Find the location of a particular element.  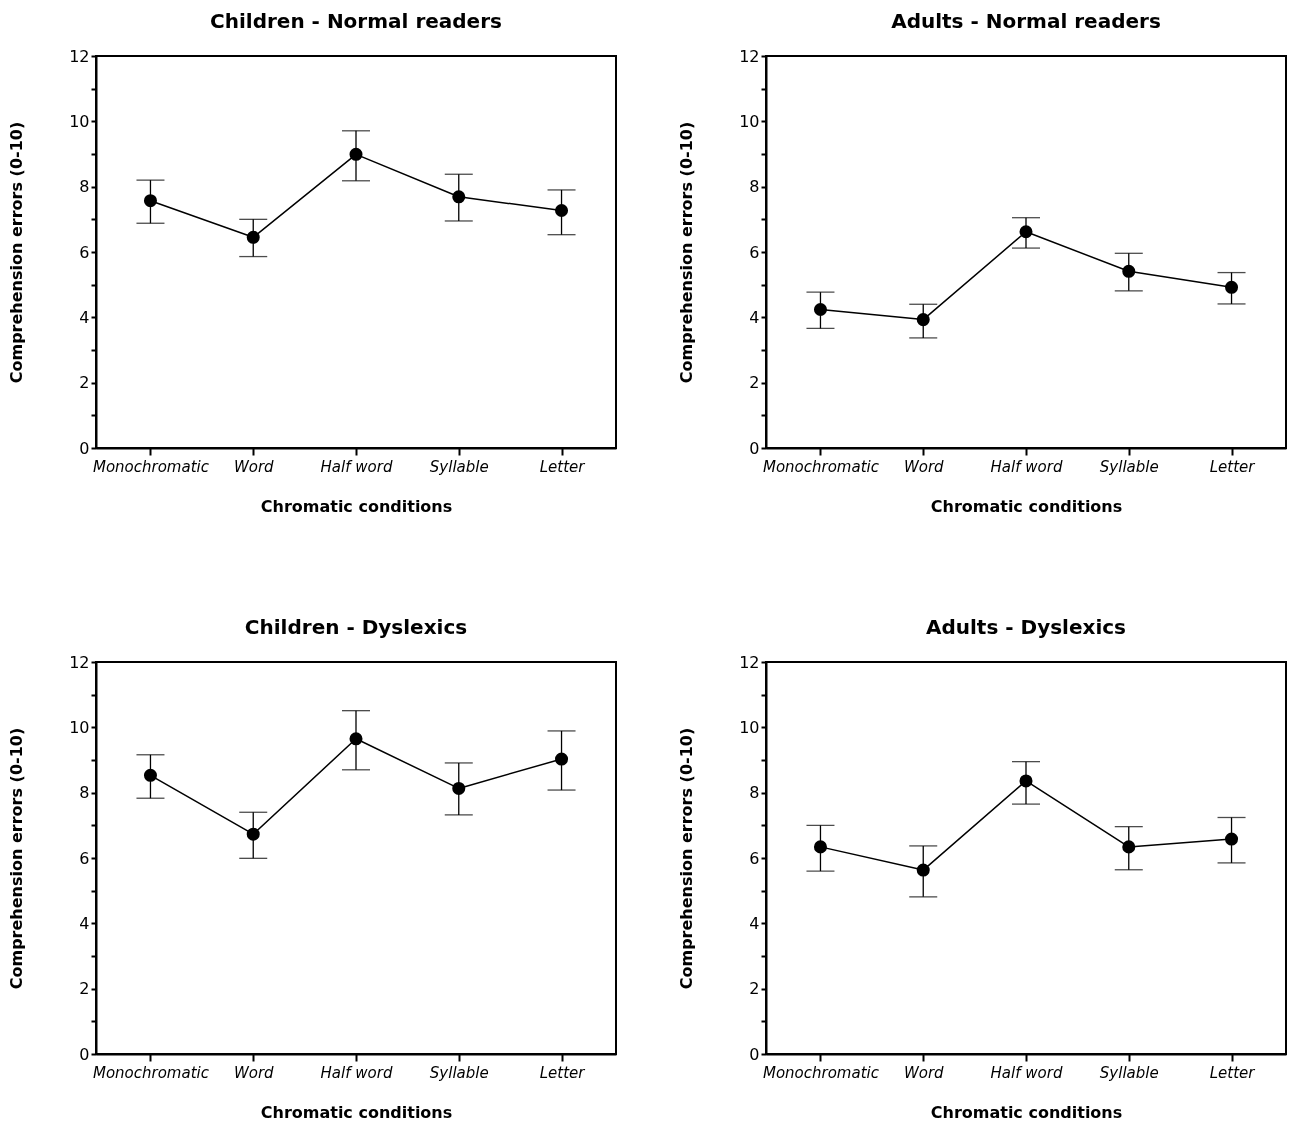

chart-title: Children - Normal readers is located at coordinates (356, 21).